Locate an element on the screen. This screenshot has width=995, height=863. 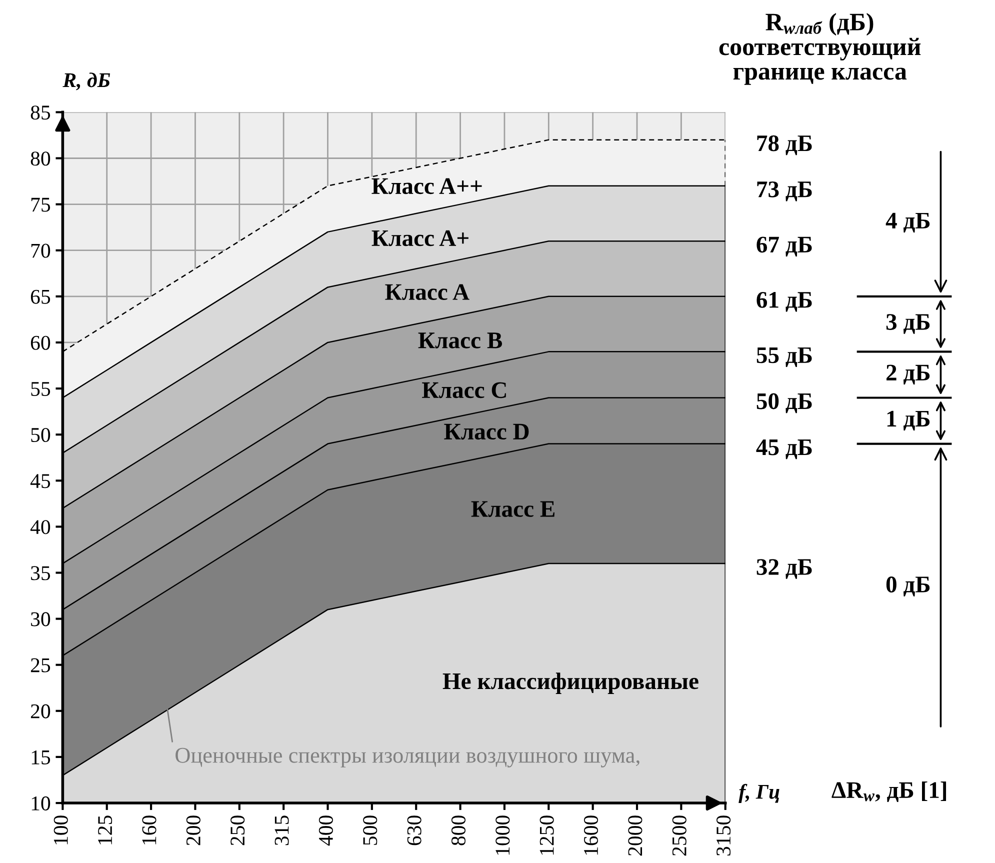
series-label: Класс A+ is located at coordinates (420, 238).